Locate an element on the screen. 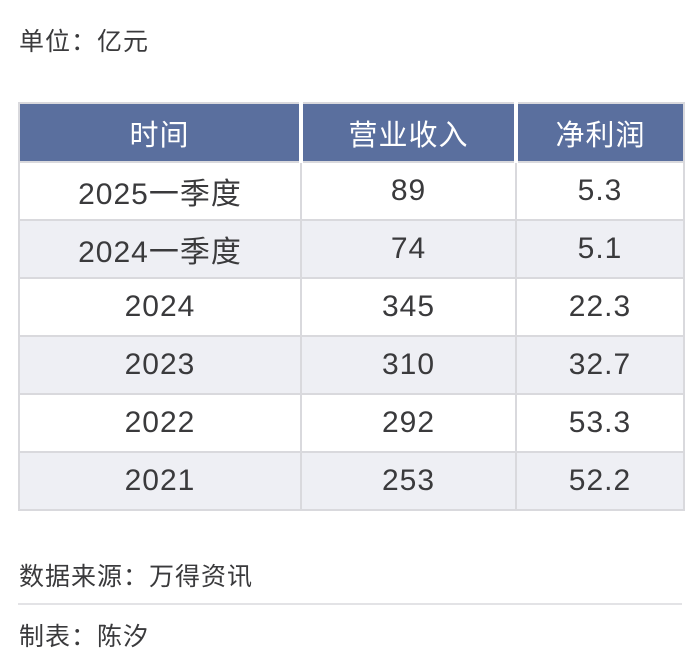  table-row: 2022 292 53.3 is located at coordinates (351, 422).